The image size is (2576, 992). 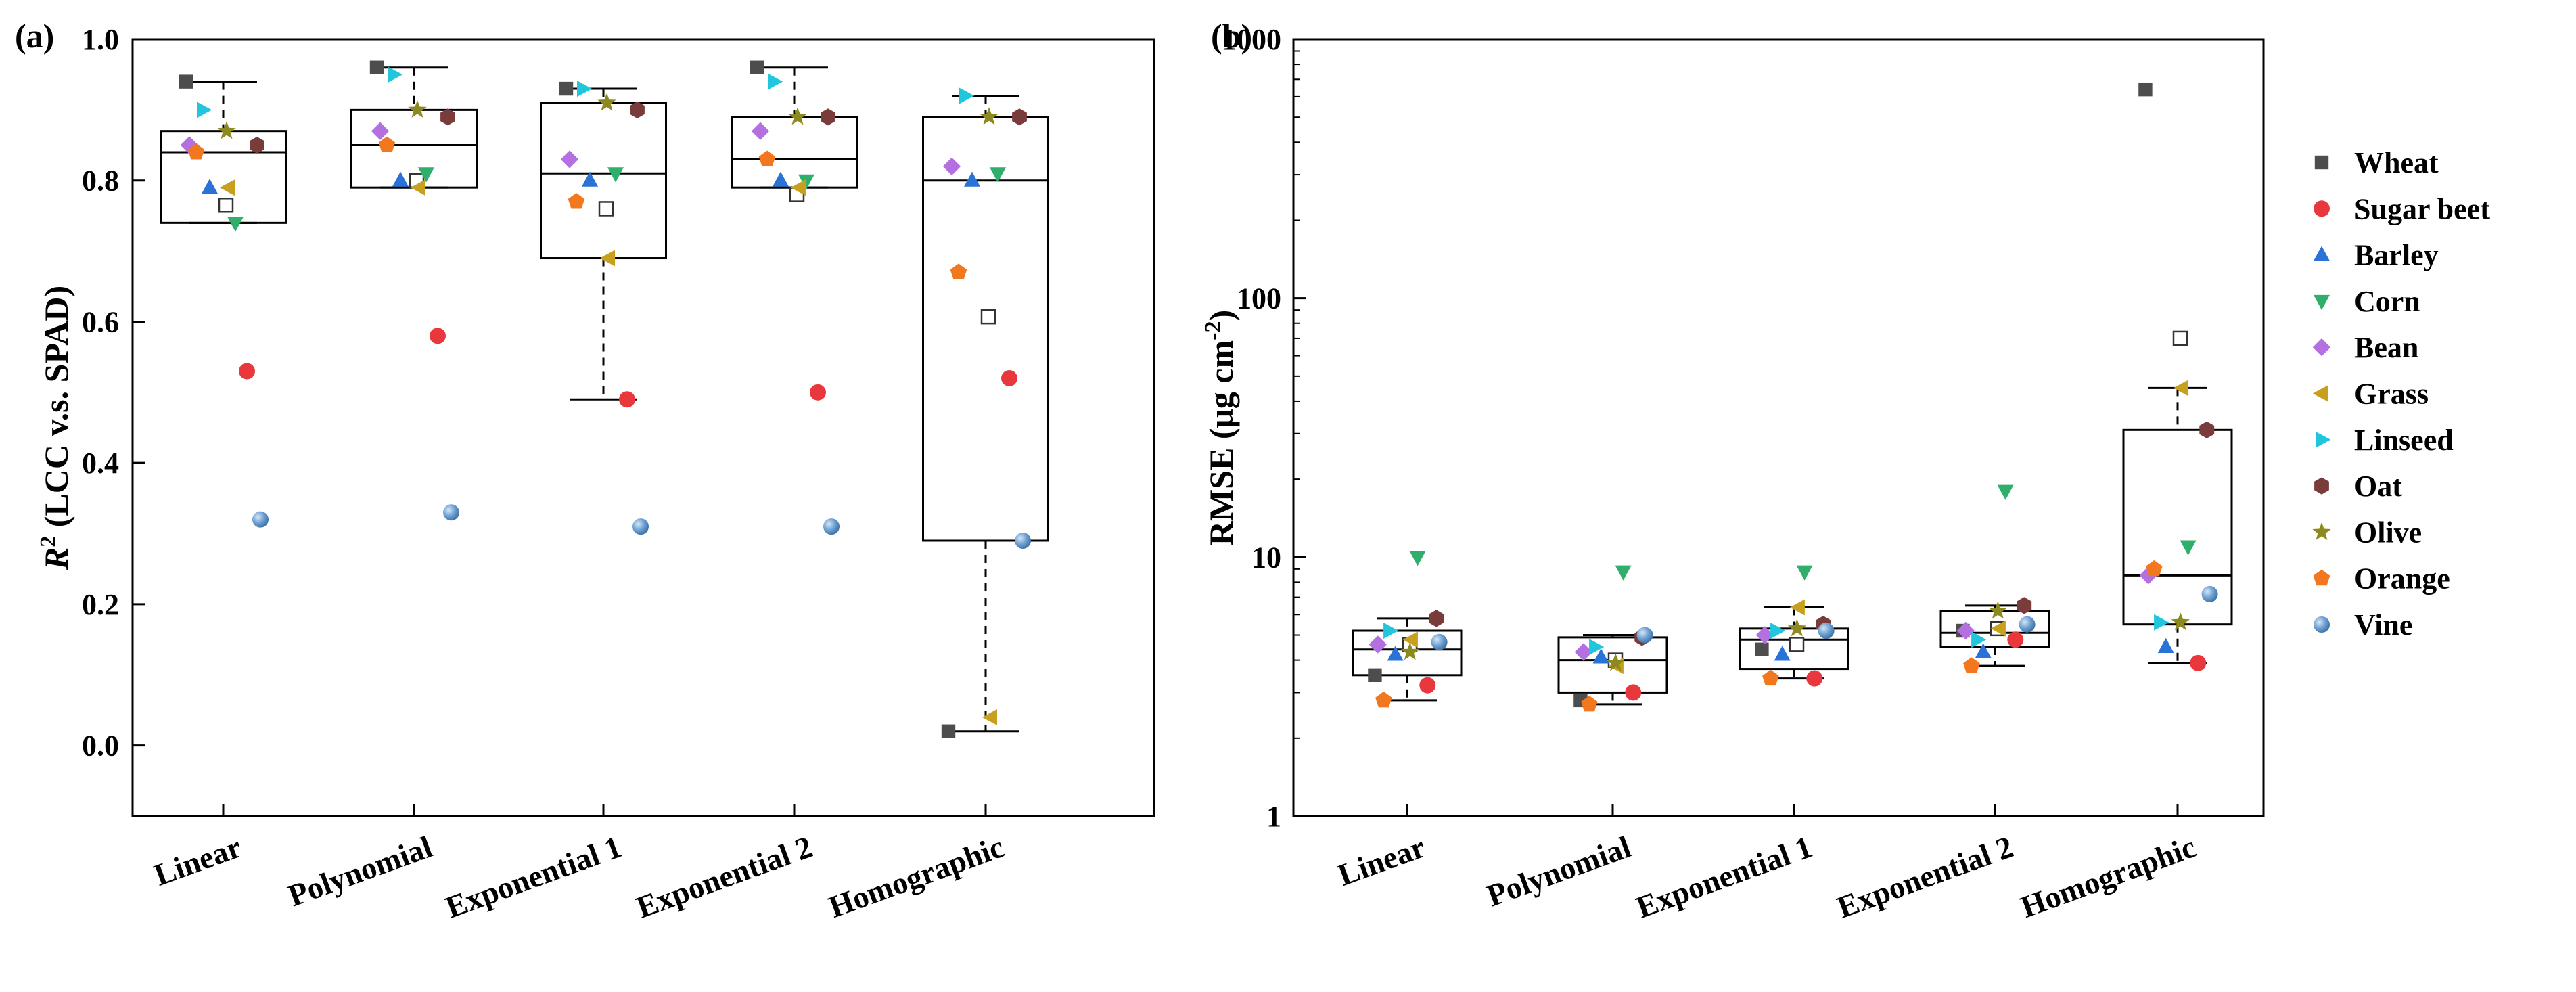 I want to click on point-wheat-linear, so click(x=186, y=81).